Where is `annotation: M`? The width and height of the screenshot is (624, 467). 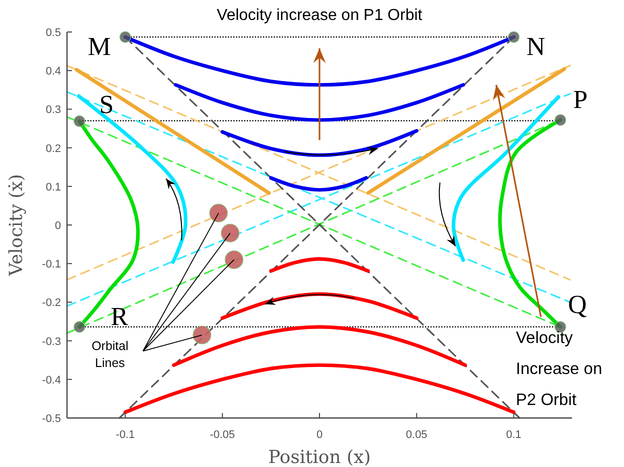
annotation: M is located at coordinates (99, 47).